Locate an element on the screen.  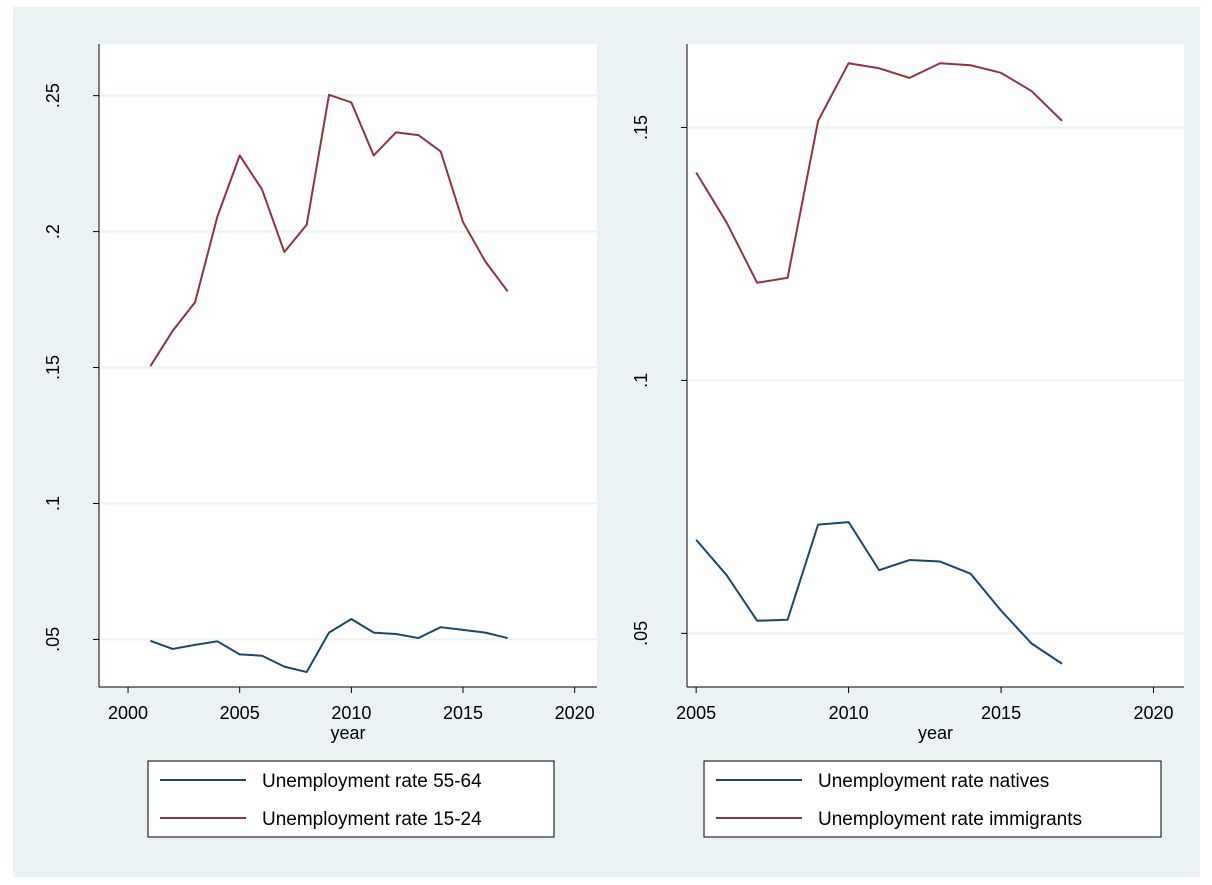
chart-2-y-tick-label-2: .15 is located at coordinates (641, 127).